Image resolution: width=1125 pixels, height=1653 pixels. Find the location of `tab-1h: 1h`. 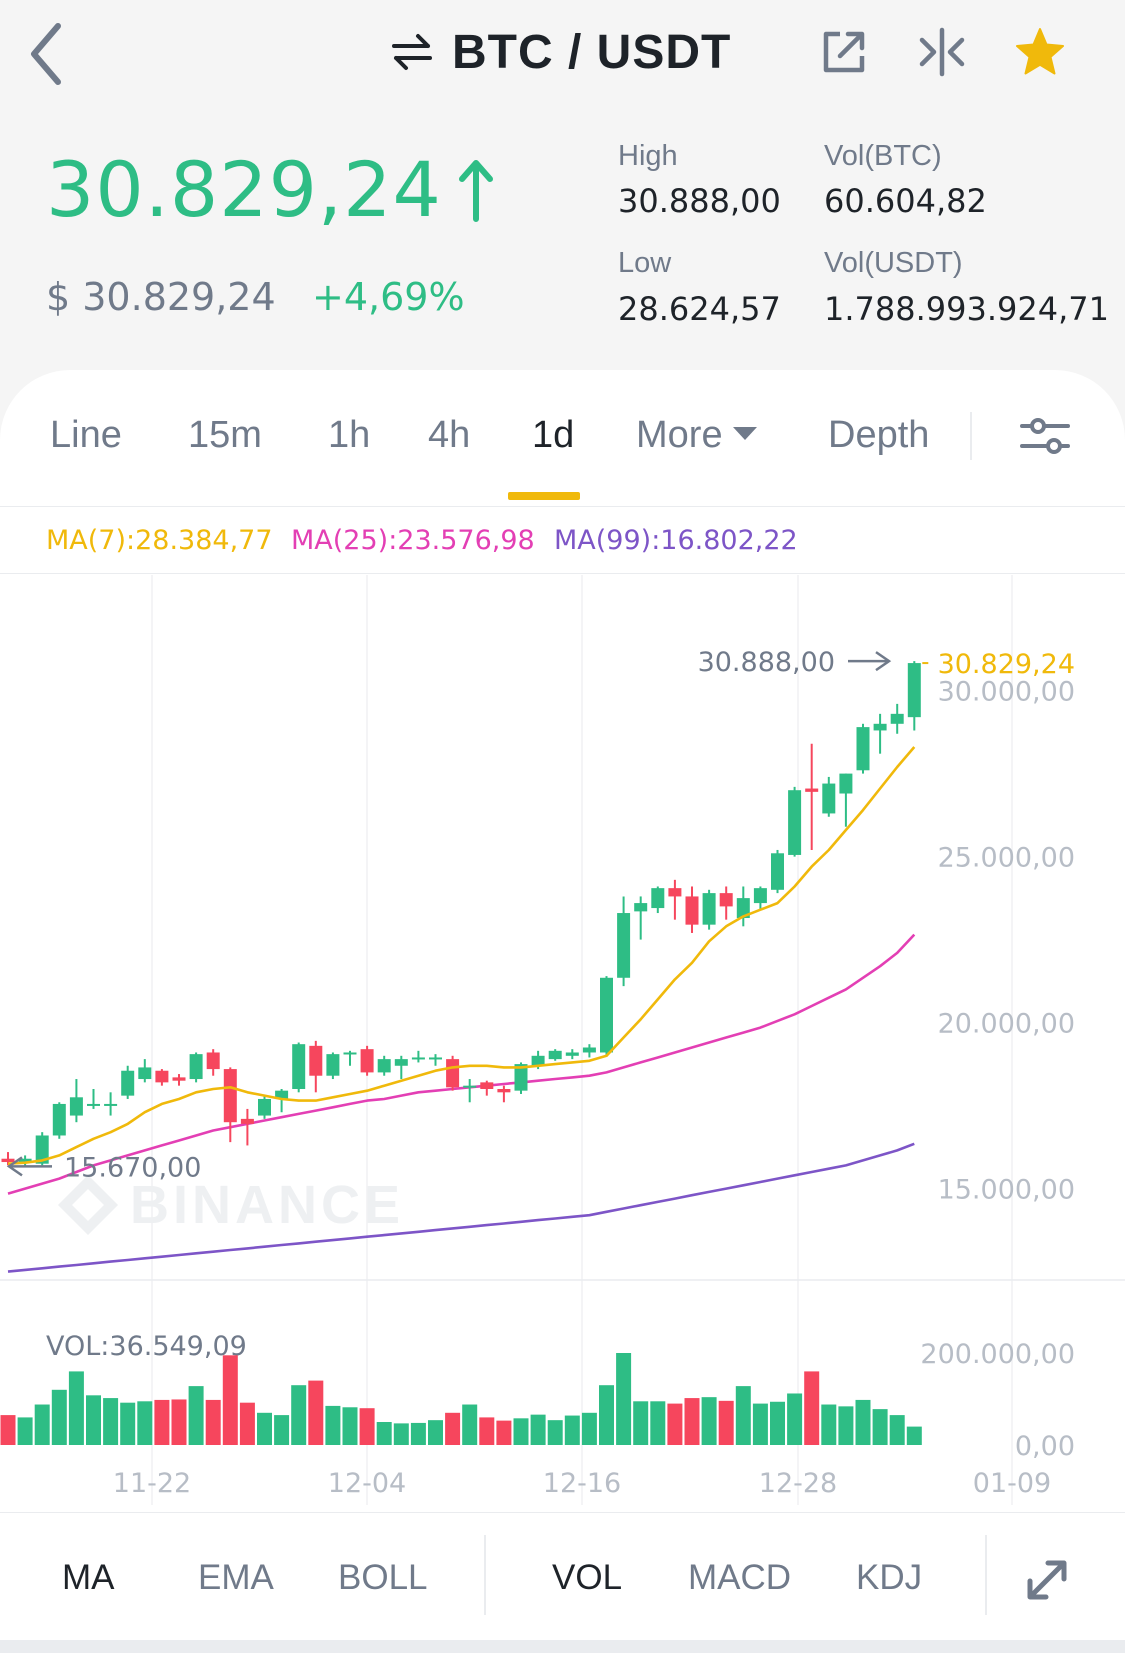

tab-1h: 1h is located at coordinates (349, 435).